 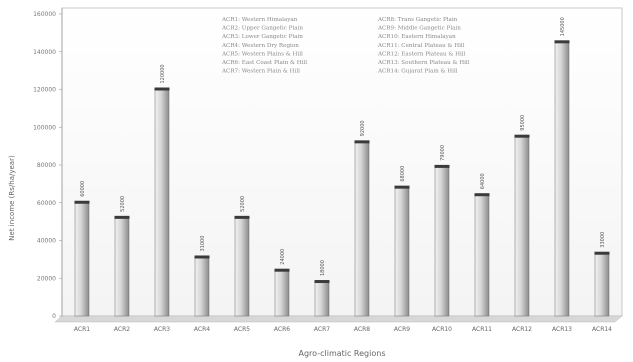 What do you see at coordinates (262, 54) in the screenshot?
I see `legend-entry: ACR5: Western Plains & Hill` at bounding box center [262, 54].